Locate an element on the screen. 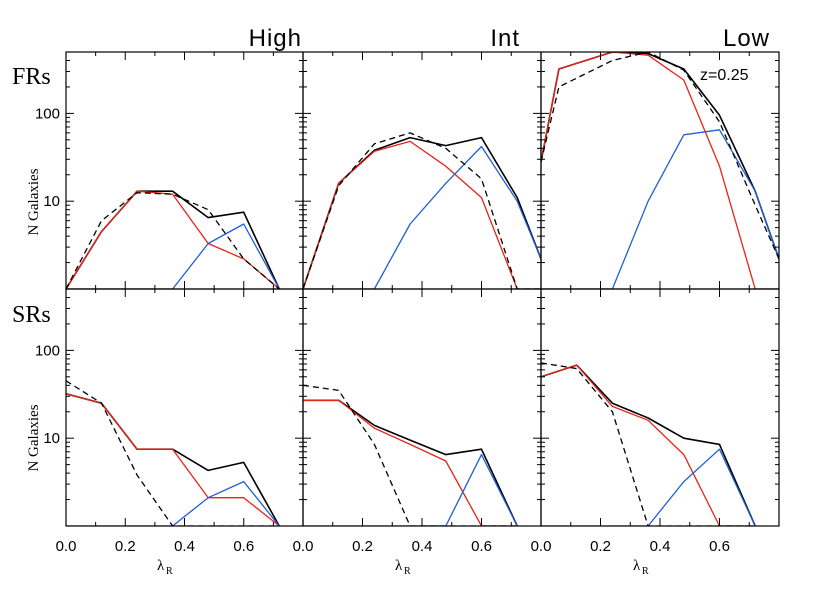  panel-srs-low: 0.0 0.2 0.4 0.6 is located at coordinates (655, 421).